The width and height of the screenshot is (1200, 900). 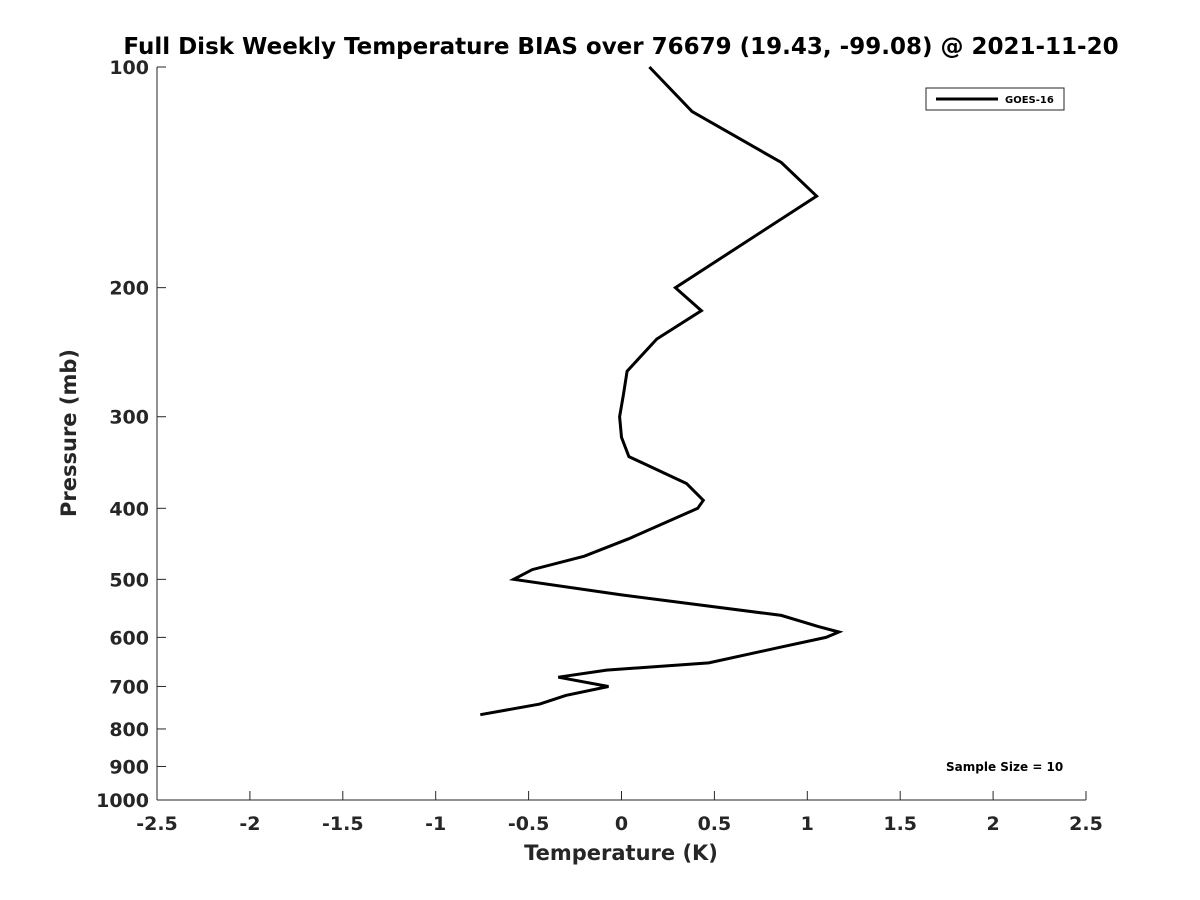 What do you see at coordinates (129, 767) in the screenshot?
I see `y-tick-label: 900` at bounding box center [129, 767].